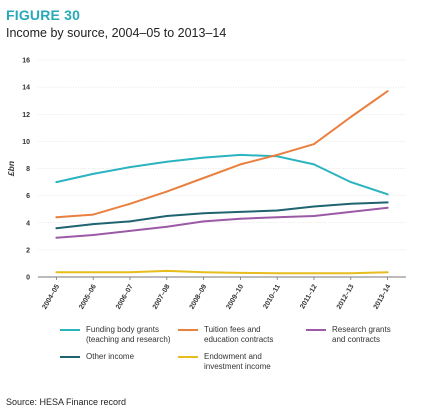 The image size is (422, 415). Describe the element at coordinates (125, 296) in the screenshot. I see `x-tick-label: 2006–07` at that location.